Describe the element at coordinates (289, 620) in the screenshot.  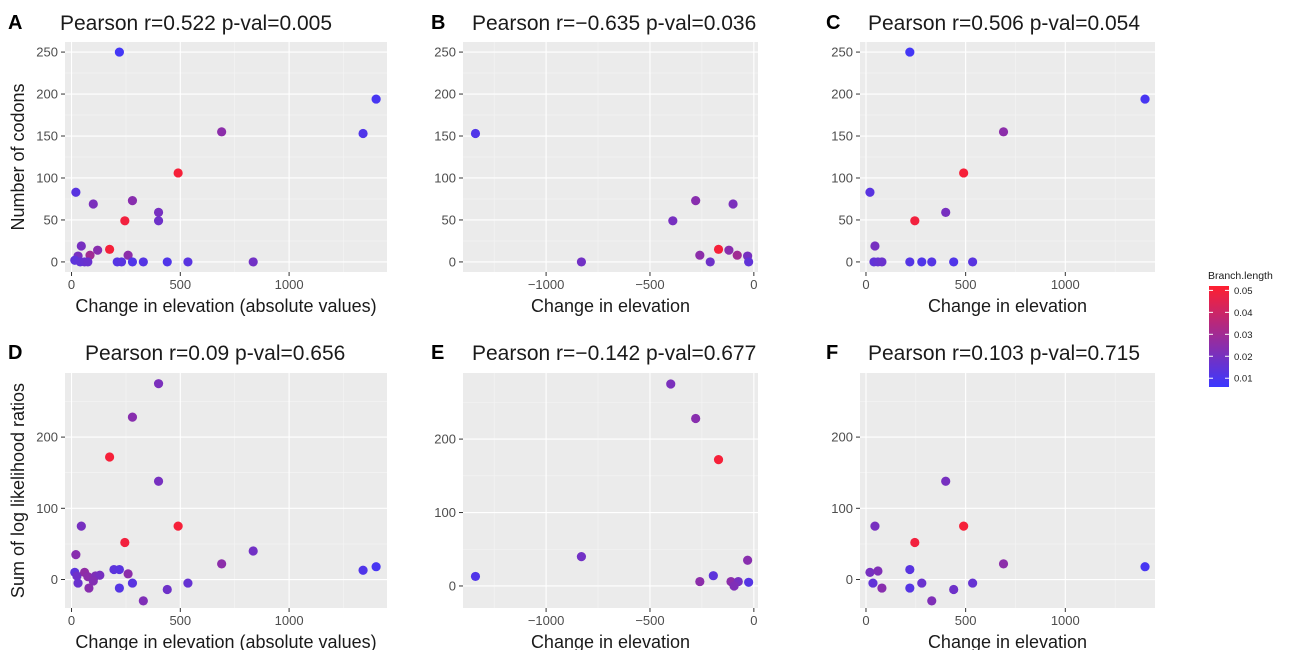
I see `x-tick-label: 1000` at that location.